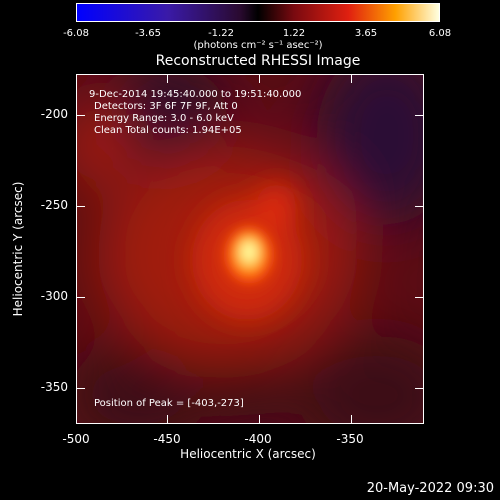  Describe the element at coordinates (195, 94) in the screenshot. I see `observation-time: 9-Dec-2014 19:45:40.000 to 19:51:40.000` at that location.